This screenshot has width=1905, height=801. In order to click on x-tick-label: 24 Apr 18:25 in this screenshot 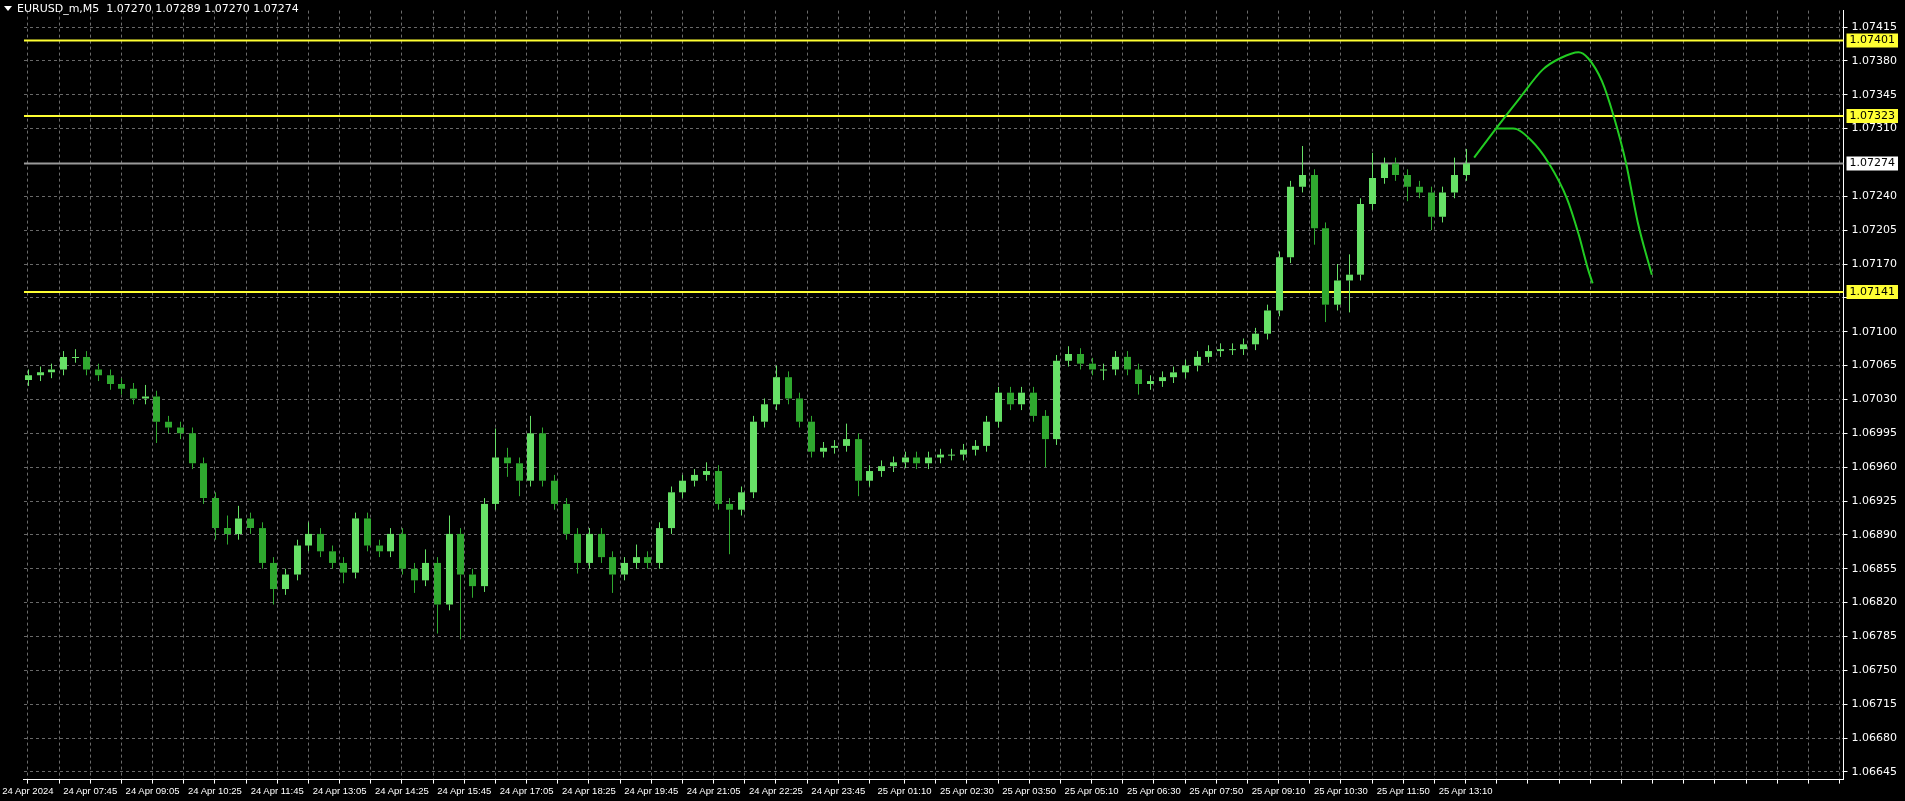, I will do `click(588, 790)`.